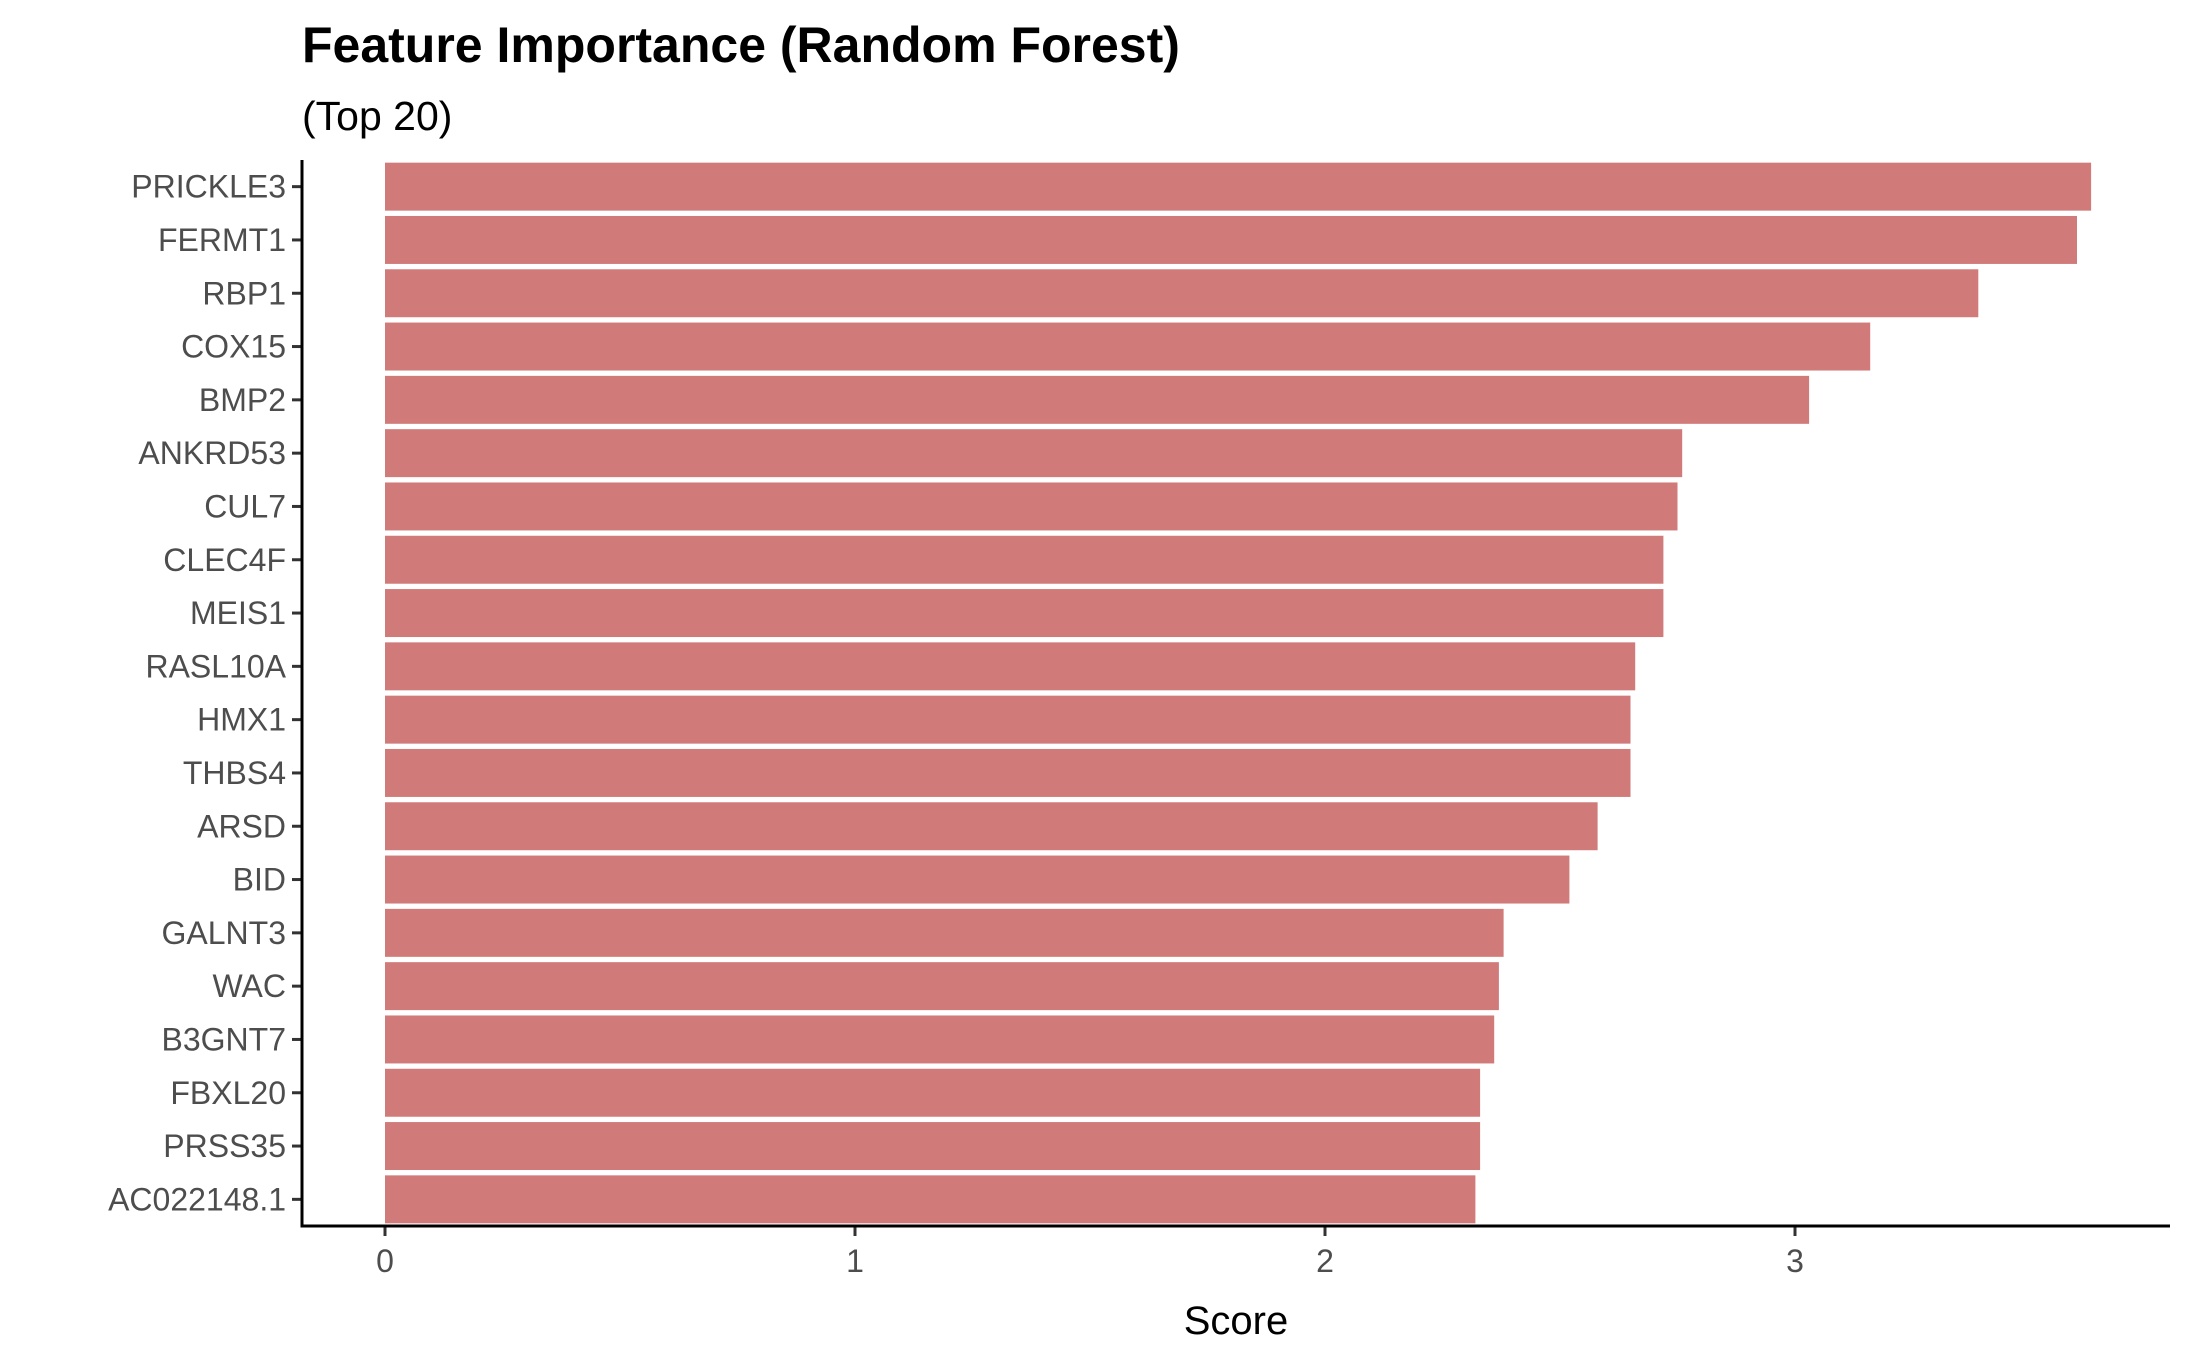  Describe the element at coordinates (222, 240) in the screenshot. I see `y-tick-label: FERMT1` at that location.